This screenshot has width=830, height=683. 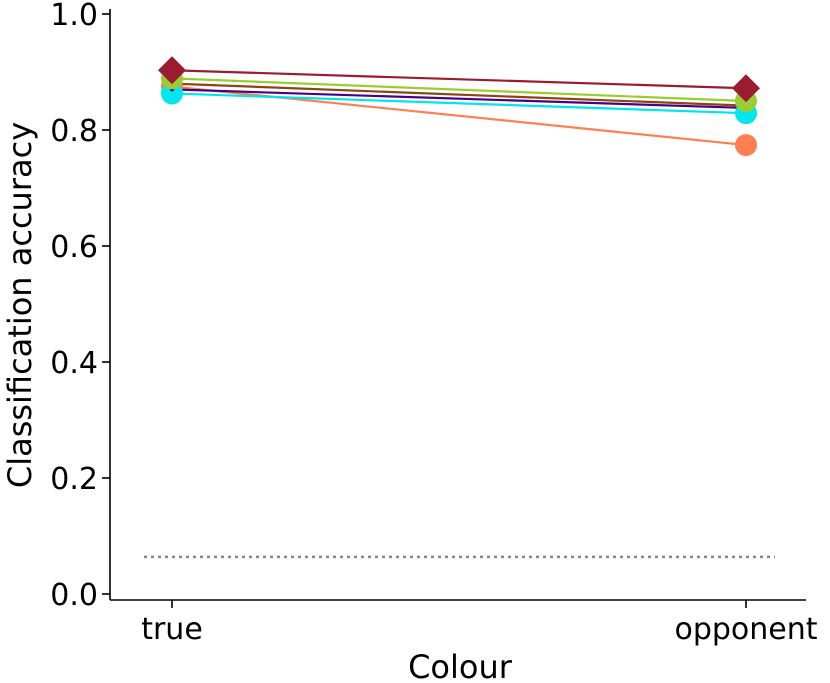 What do you see at coordinates (74, 16) in the screenshot?
I see `y-tick-label: 1.0` at bounding box center [74, 16].